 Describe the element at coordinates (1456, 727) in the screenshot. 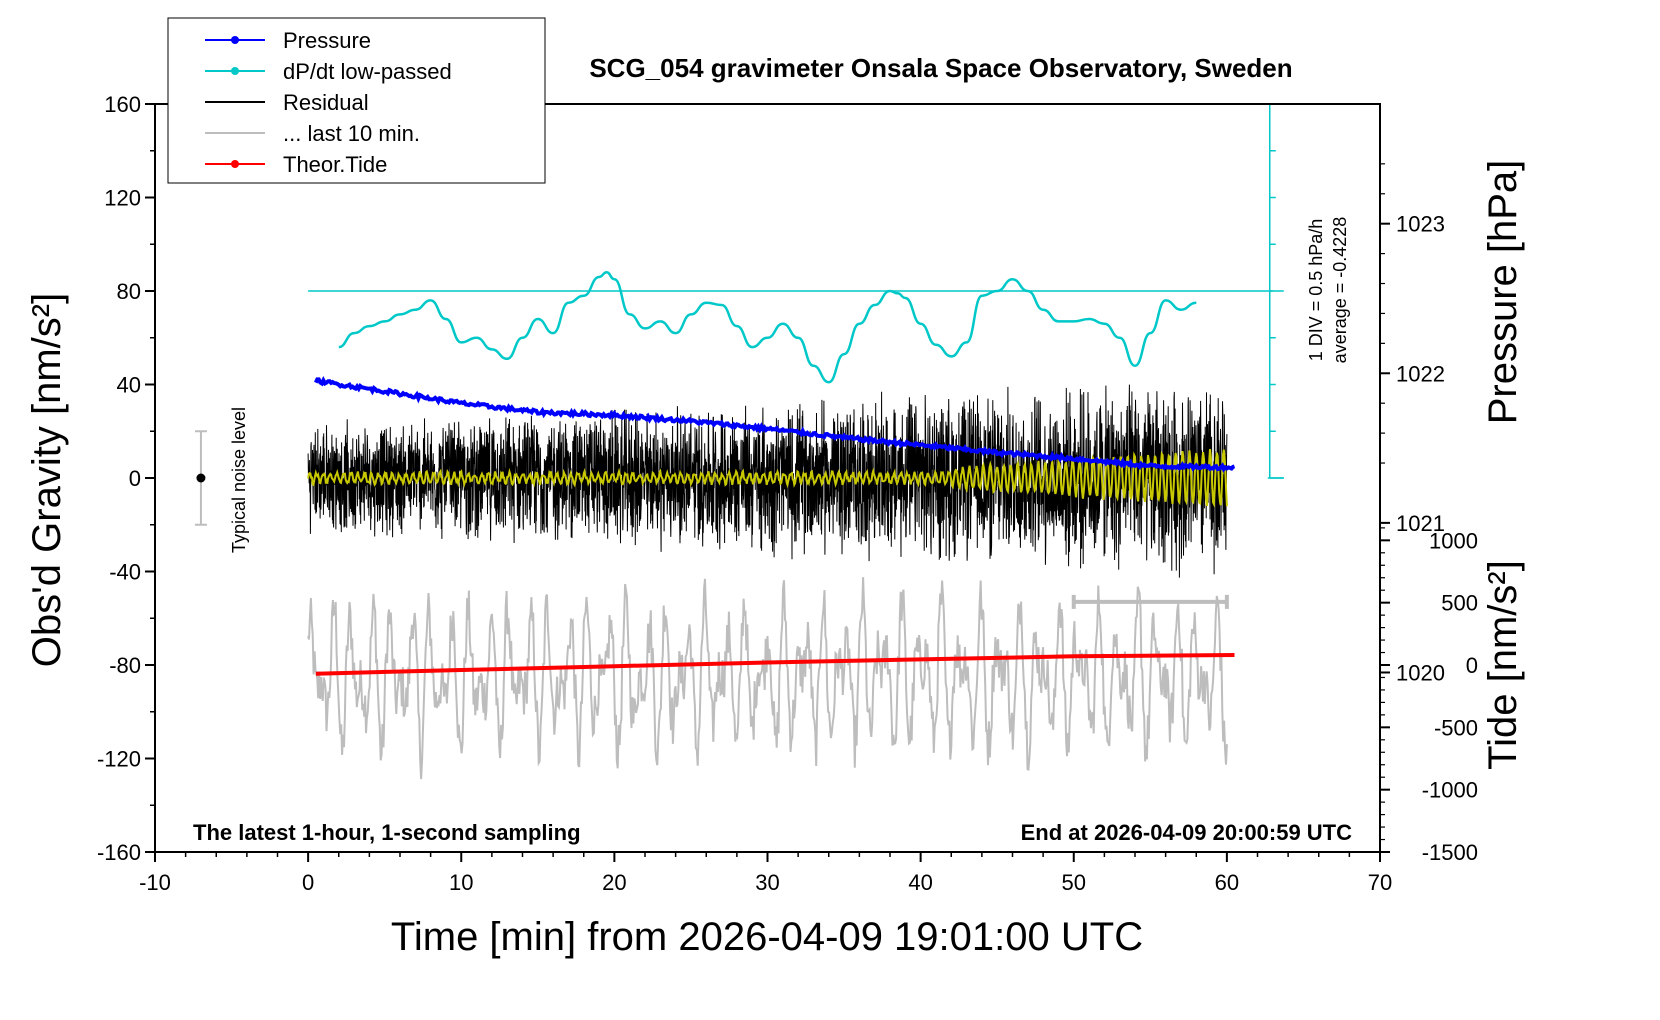

I see `tide-tick-label: -500` at that location.